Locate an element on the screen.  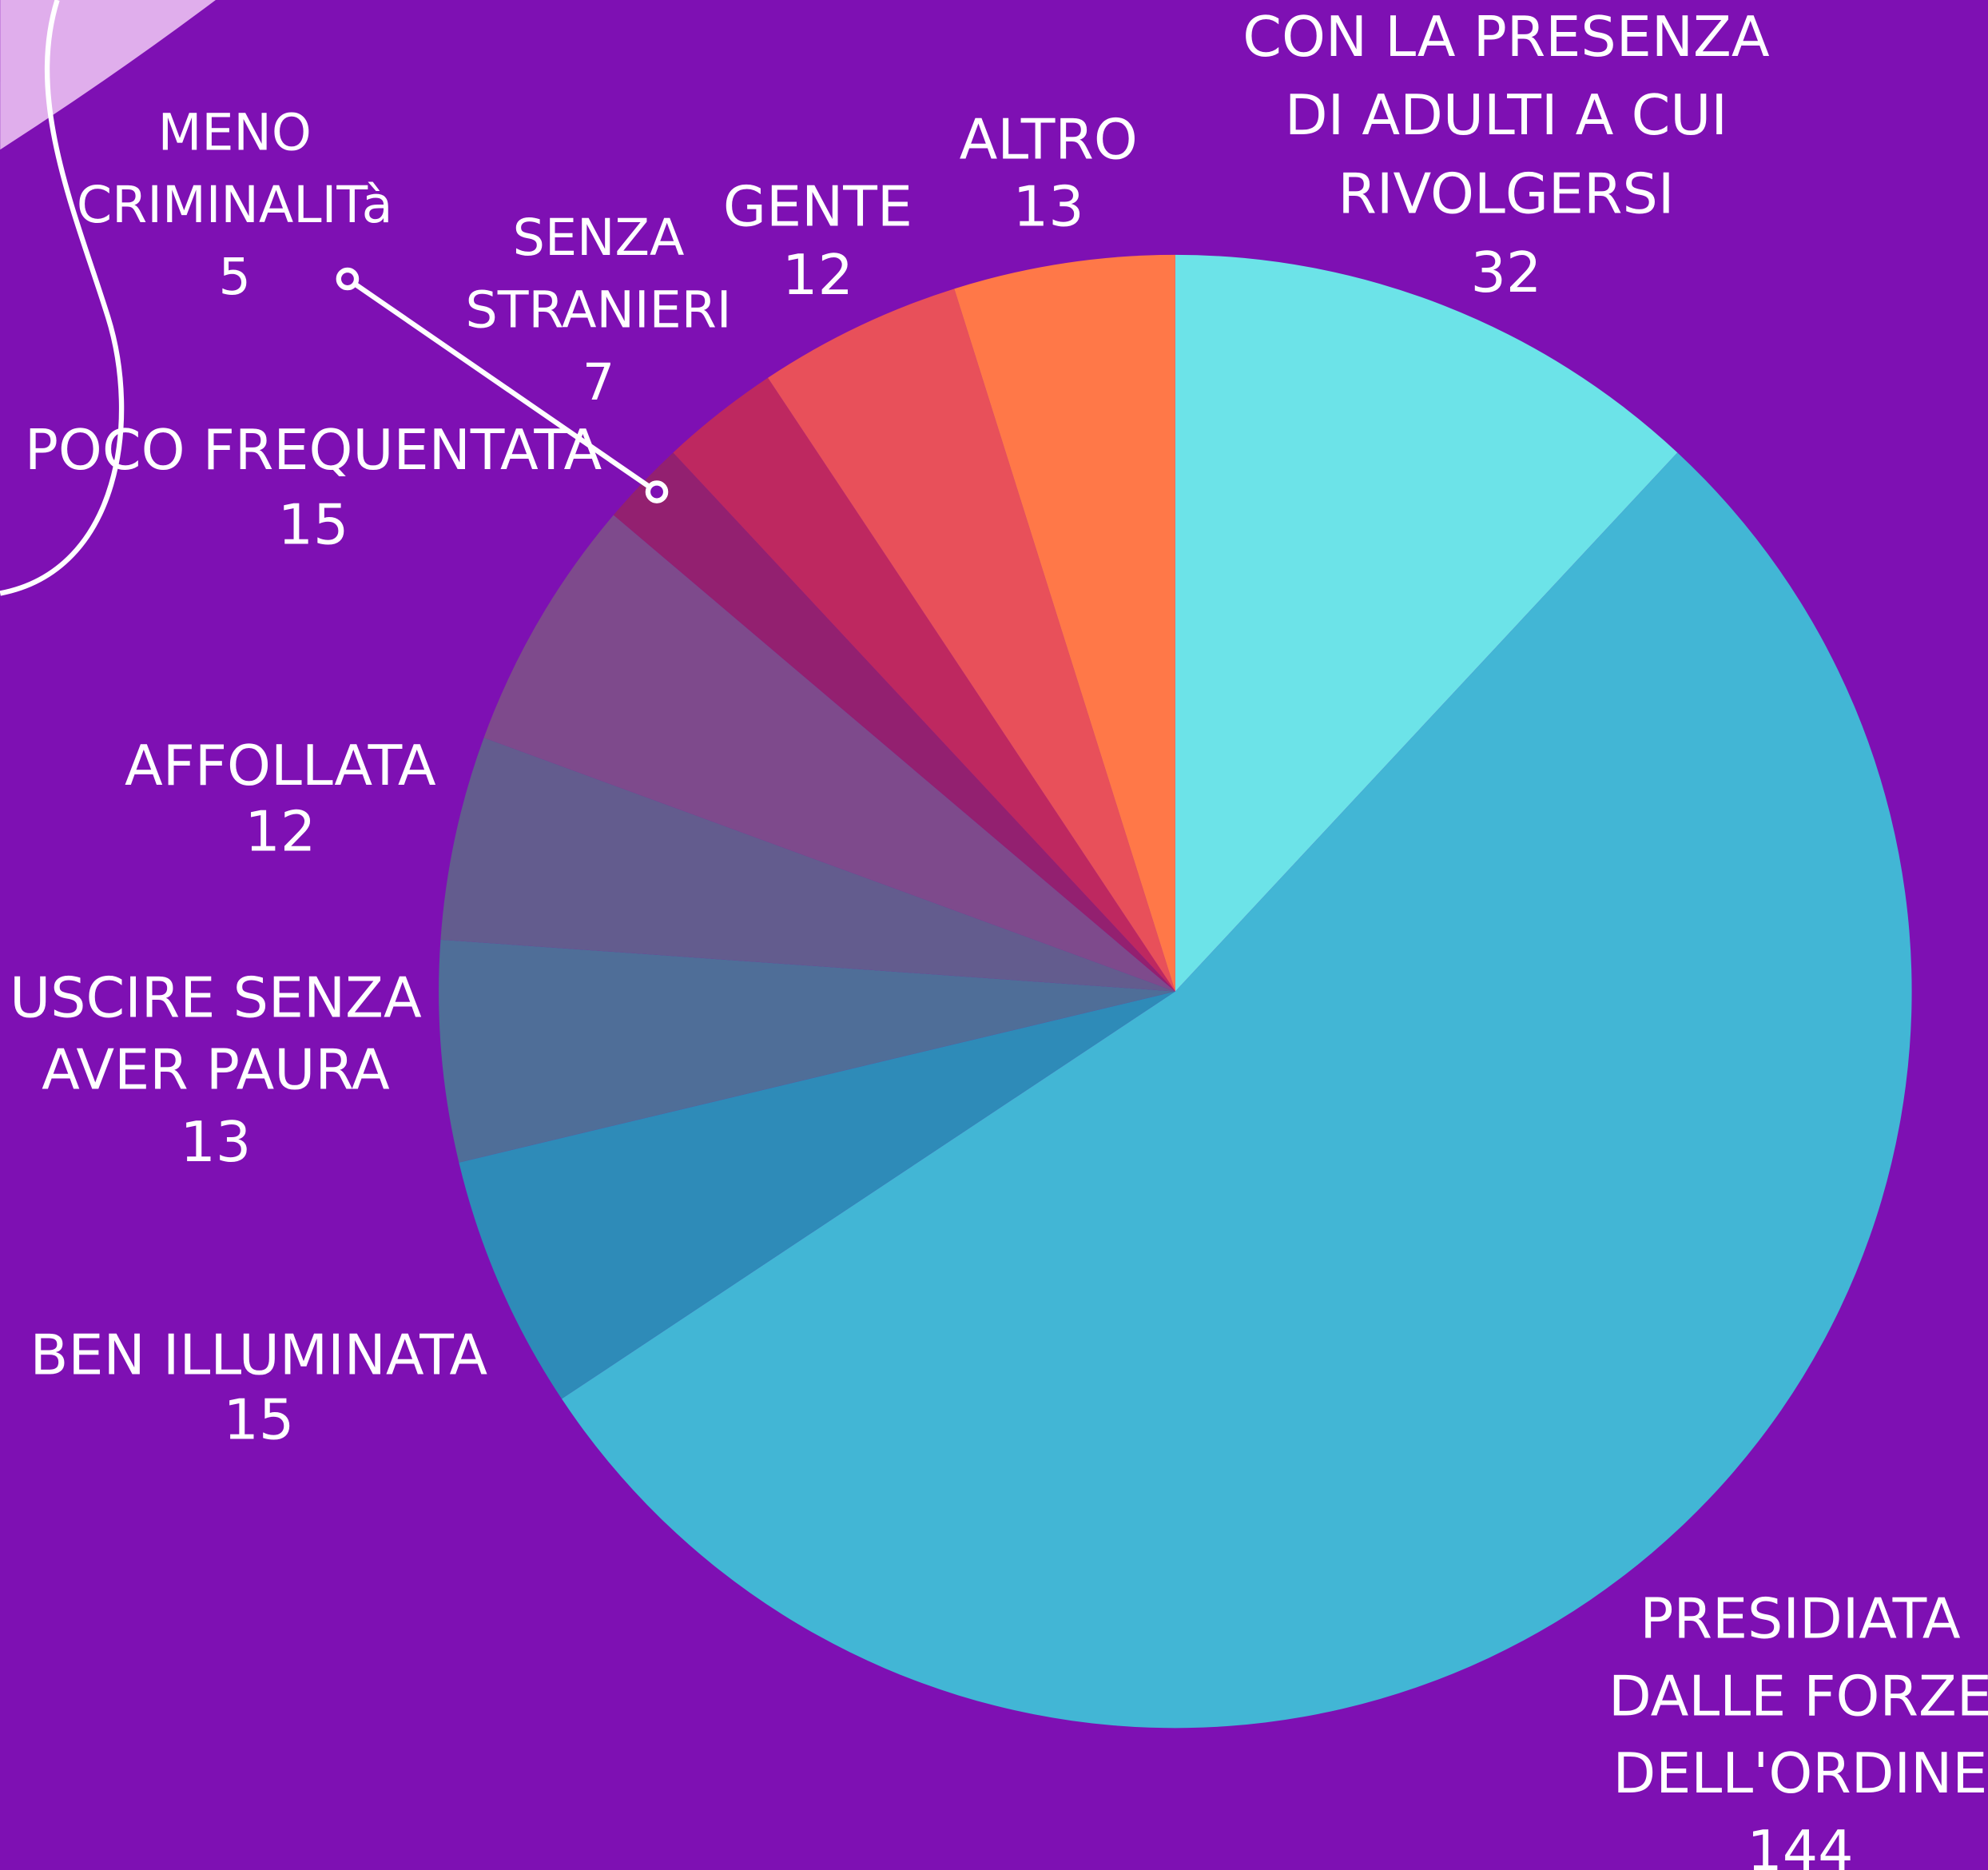
value-label: 32 is located at coordinates (1506, 273).